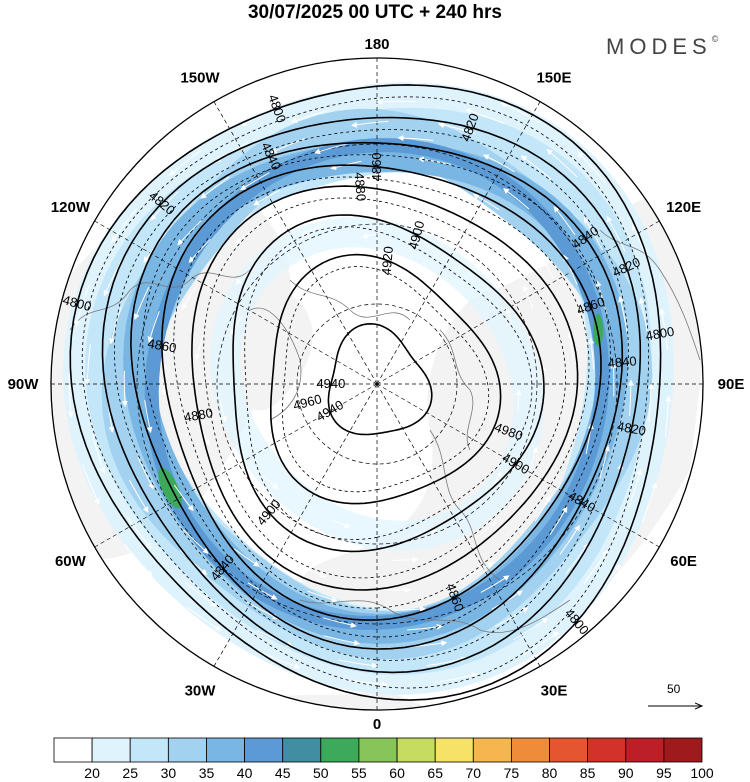 This screenshot has height=782, width=750. What do you see at coordinates (245, 773) in the screenshot?
I see `colorbar-label-40: 40` at bounding box center [245, 773].